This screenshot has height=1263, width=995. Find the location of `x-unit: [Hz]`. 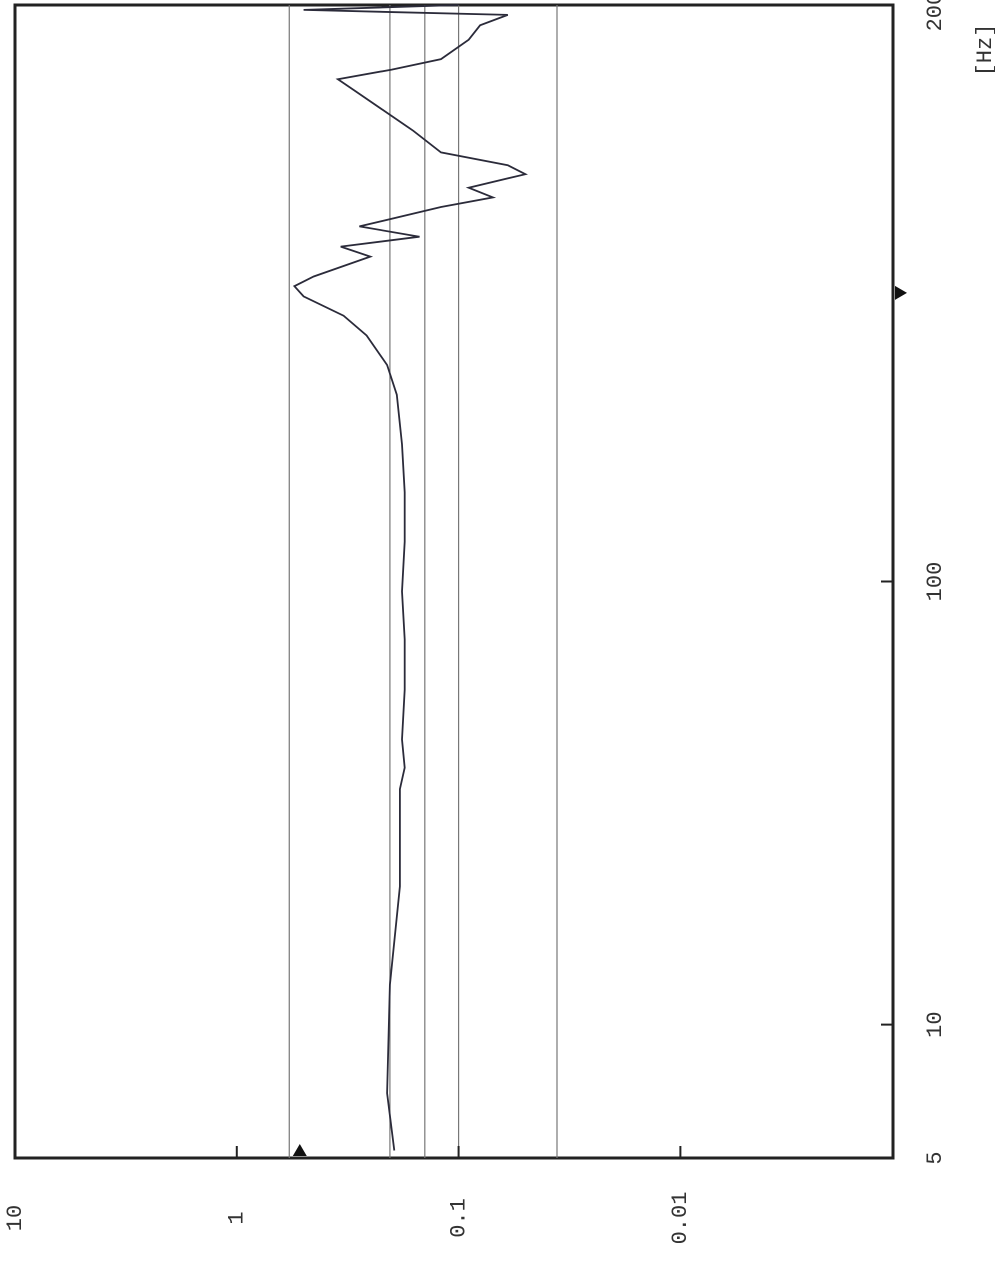

x-unit: [Hz] is located at coordinates (984, 50).